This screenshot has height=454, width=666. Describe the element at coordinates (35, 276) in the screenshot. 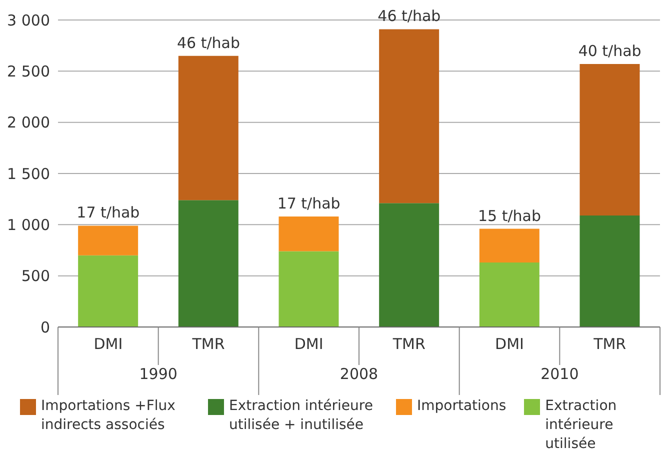

I see `y-tick-label: 500` at that location.